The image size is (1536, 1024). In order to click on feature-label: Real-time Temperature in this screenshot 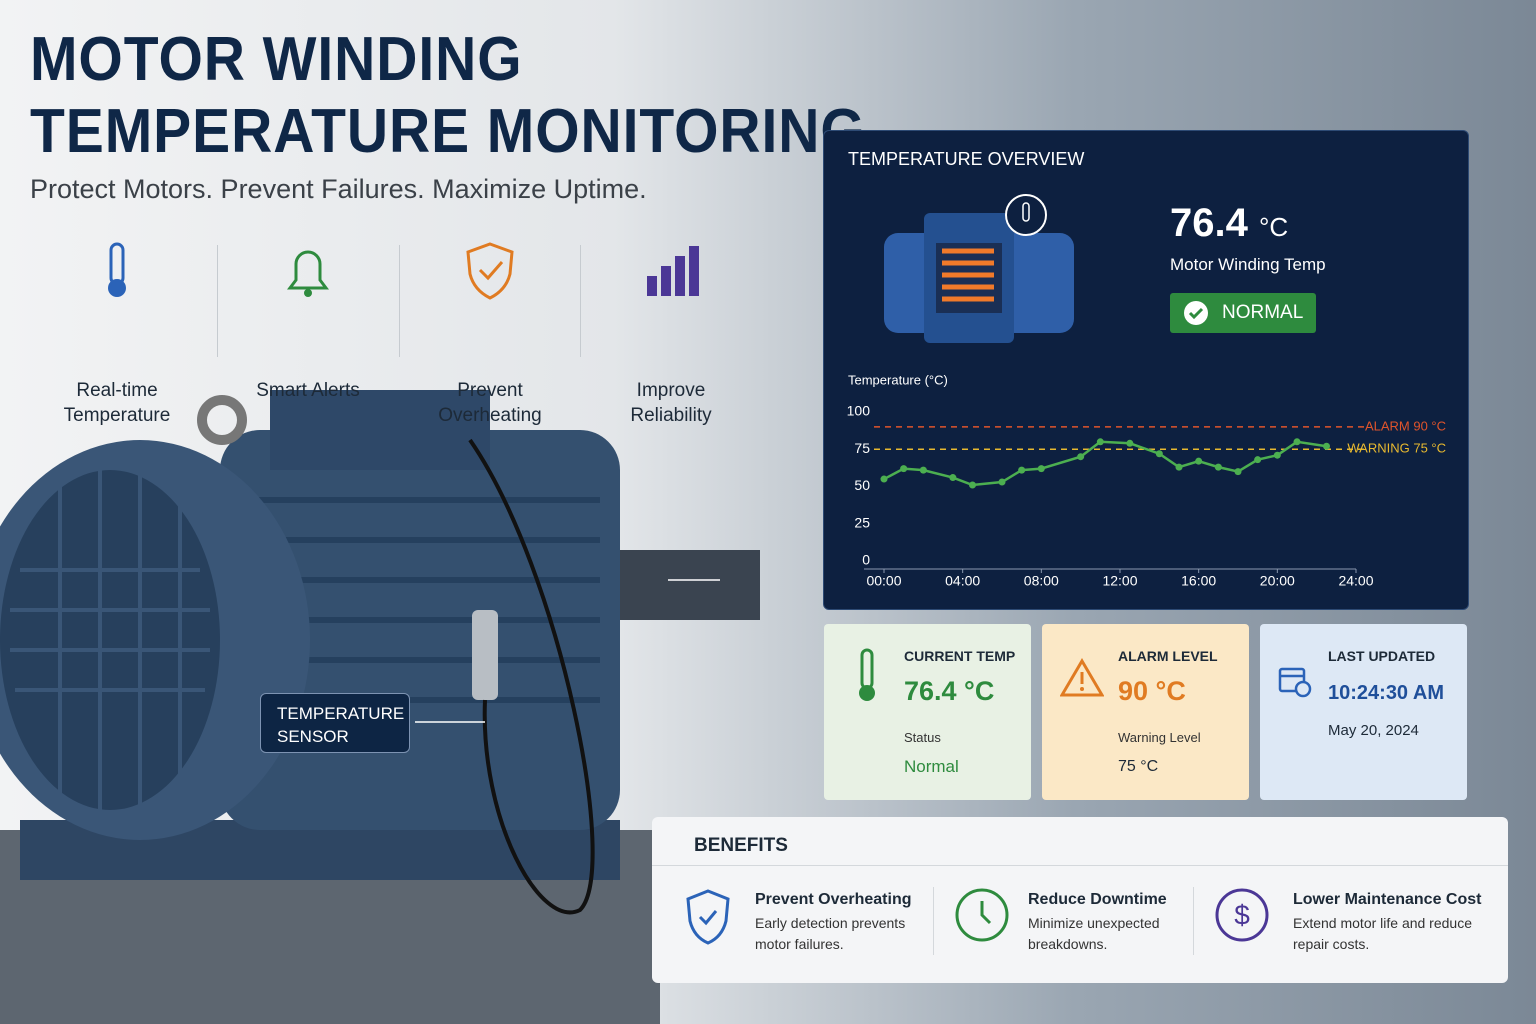, I will do `click(117, 403)`.